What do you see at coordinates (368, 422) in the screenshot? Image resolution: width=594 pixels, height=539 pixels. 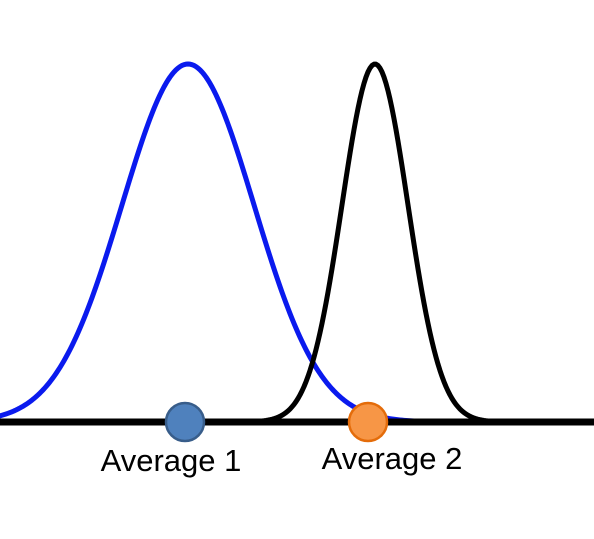 I see `average-2-marker` at bounding box center [368, 422].